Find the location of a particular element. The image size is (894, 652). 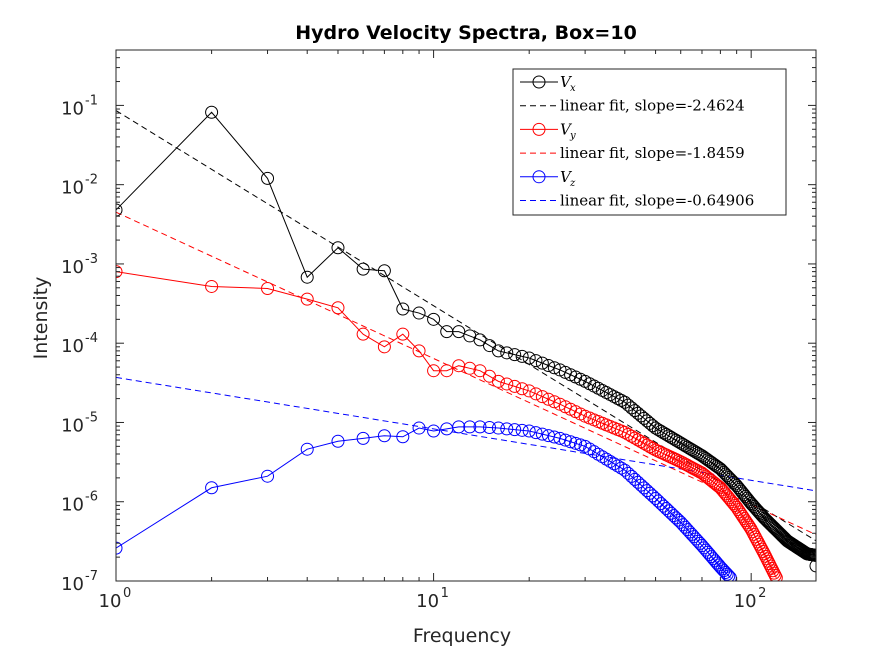

legend-sub-y: y is located at coordinates (572, 135).